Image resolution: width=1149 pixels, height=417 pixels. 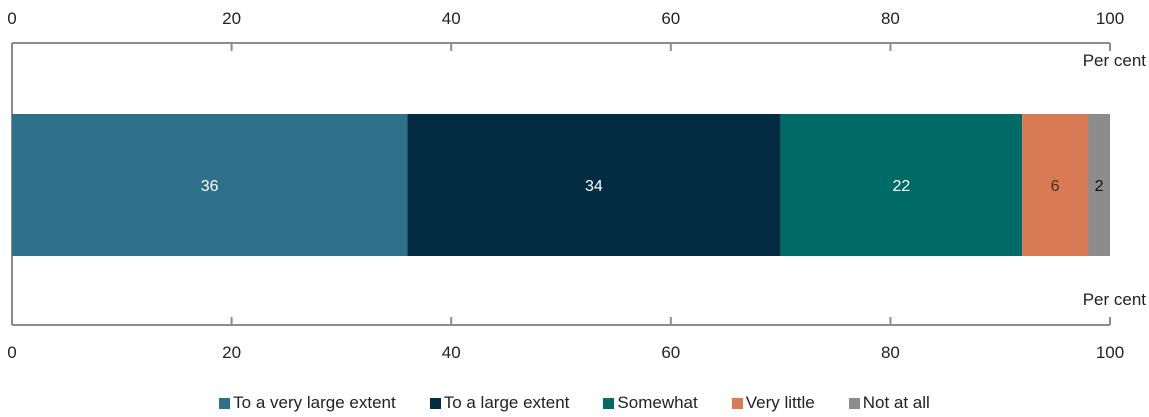 I want to click on legend-label: To a very large extent, so click(x=314, y=402).